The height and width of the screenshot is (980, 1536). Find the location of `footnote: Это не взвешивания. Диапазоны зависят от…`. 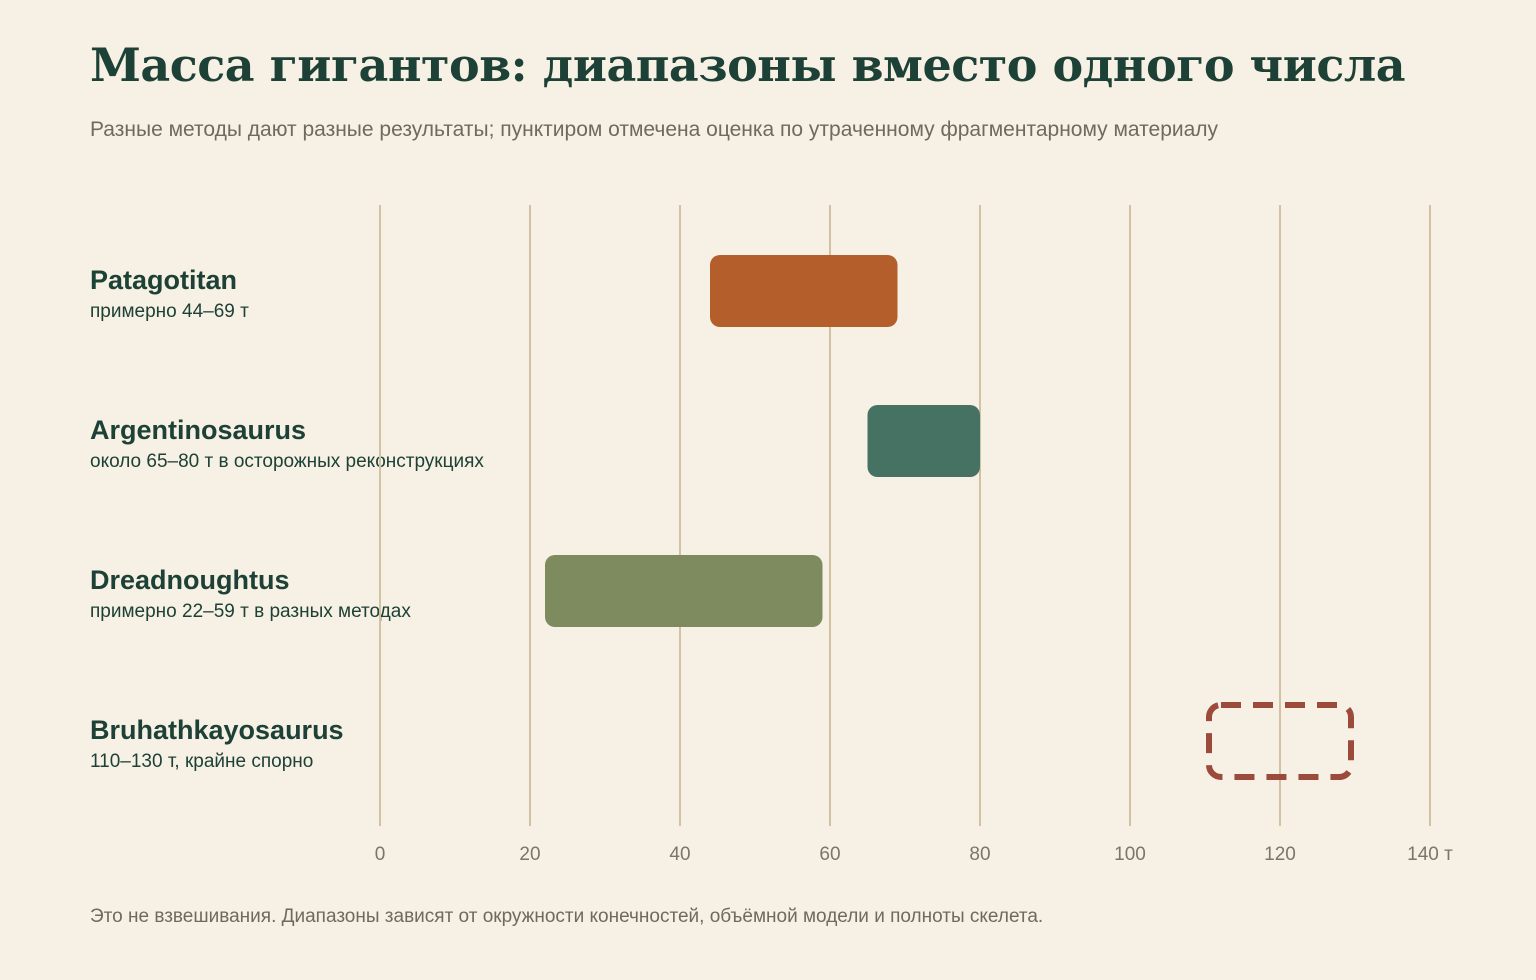

footnote: Это не взвешивания. Диапазоны зависят от… is located at coordinates (567, 916).